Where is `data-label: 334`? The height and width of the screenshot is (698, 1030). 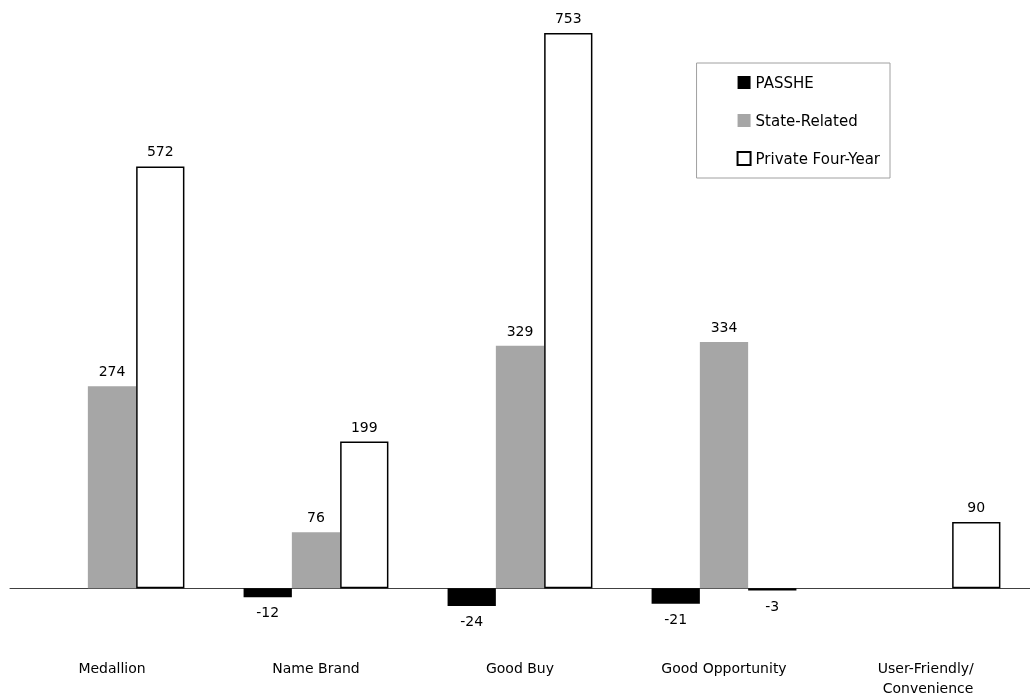
data-label: 334 is located at coordinates (724, 326).